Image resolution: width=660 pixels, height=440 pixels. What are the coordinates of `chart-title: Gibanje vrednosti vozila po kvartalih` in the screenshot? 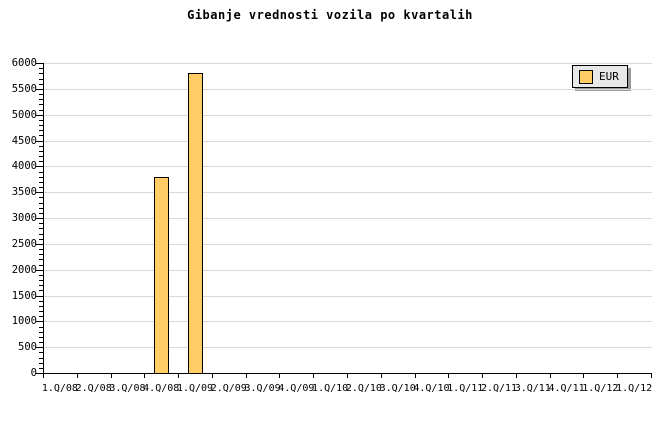 It's located at (330, 15).